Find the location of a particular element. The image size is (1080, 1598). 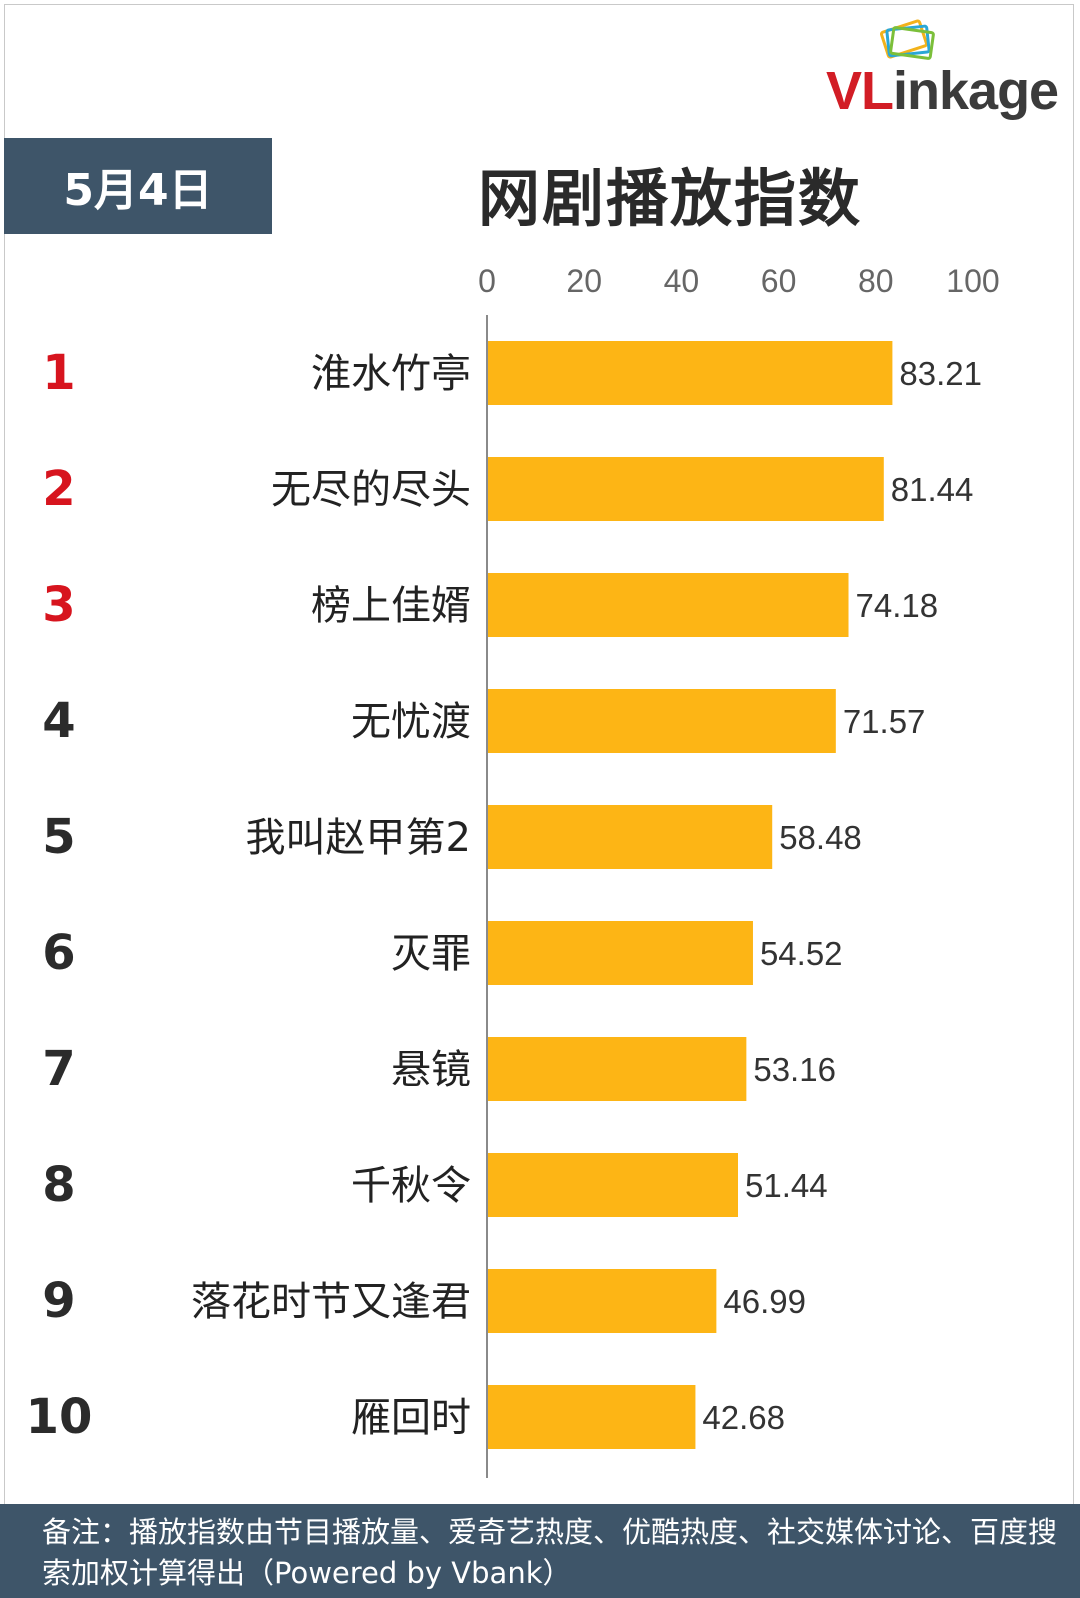

rank-number: 3 is located at coordinates (58, 605).